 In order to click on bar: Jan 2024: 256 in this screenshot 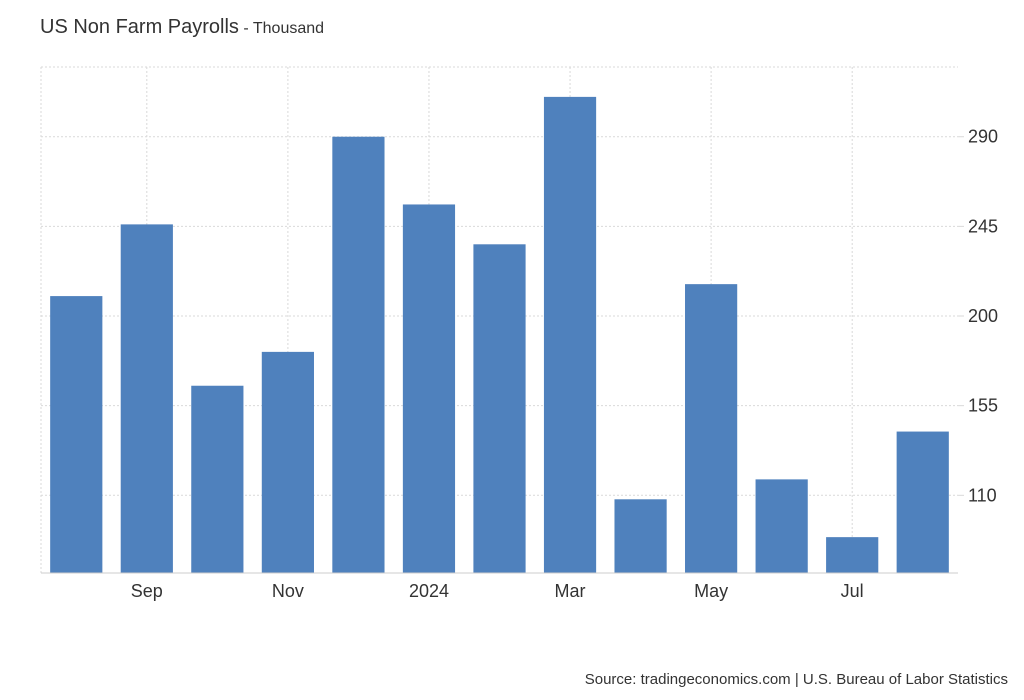, I will do `click(429, 388)`.